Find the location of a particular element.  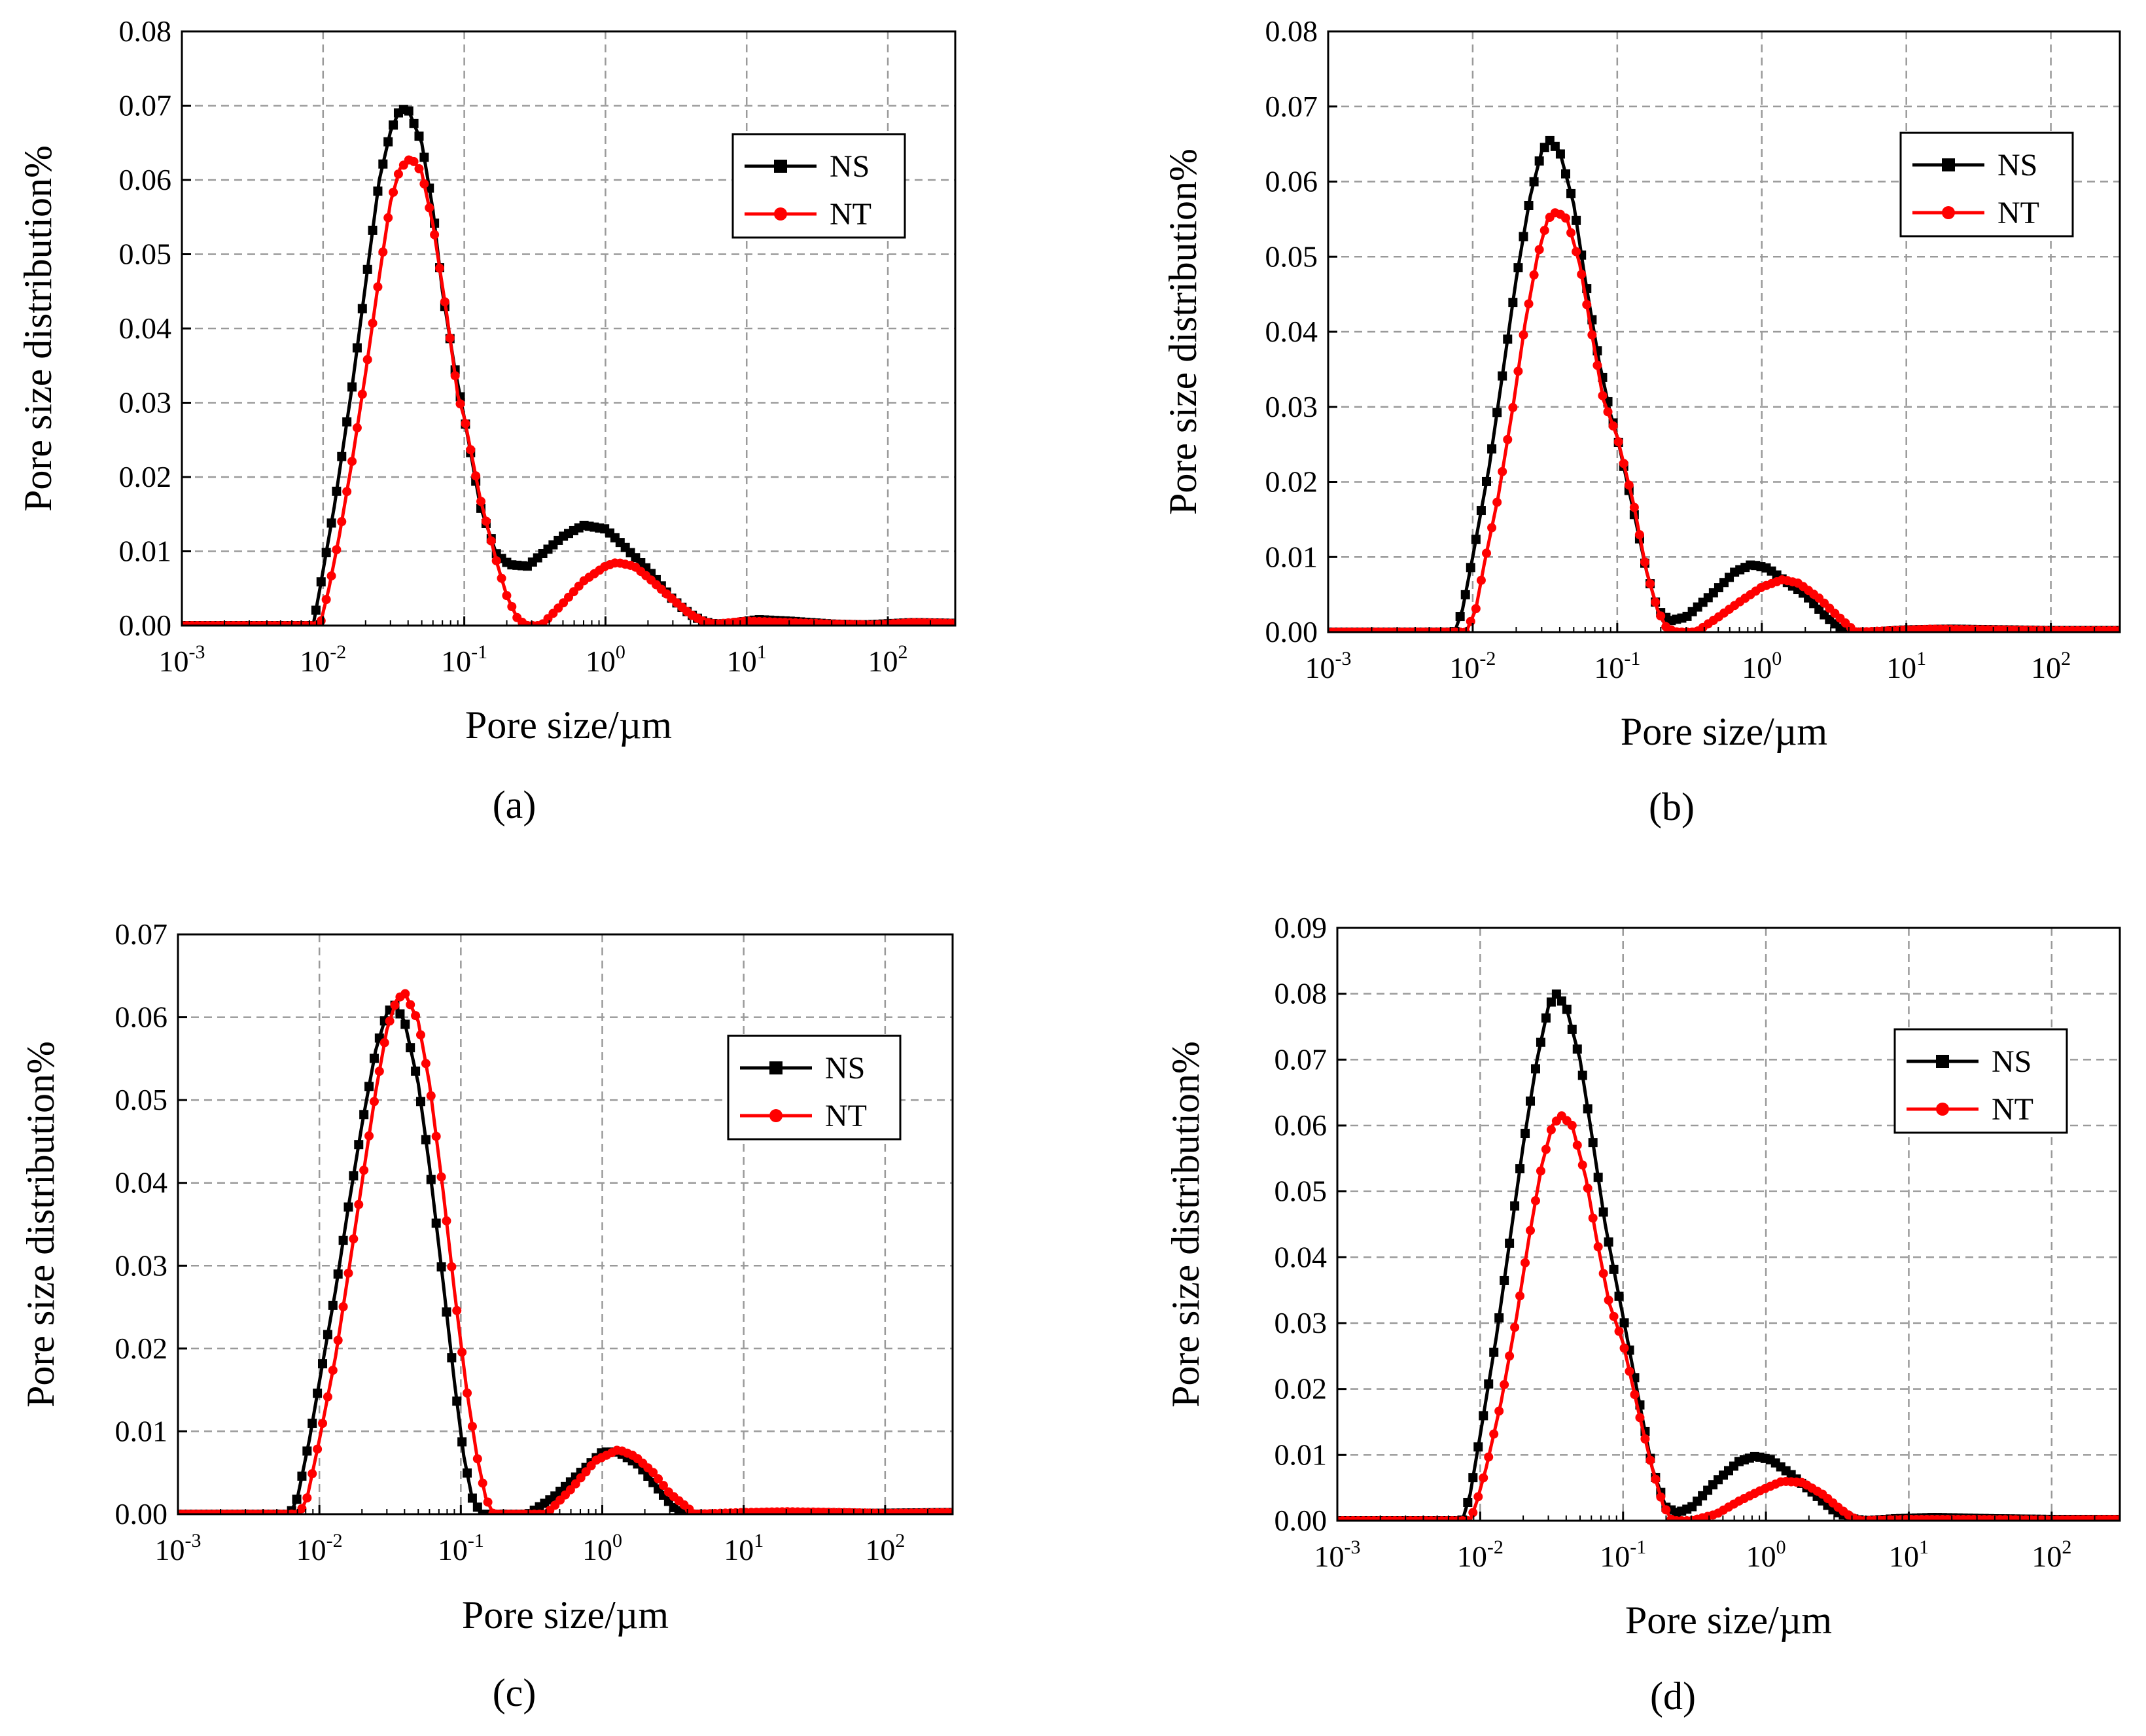

y-tick-label: 0.07 is located at coordinates (145, 106).